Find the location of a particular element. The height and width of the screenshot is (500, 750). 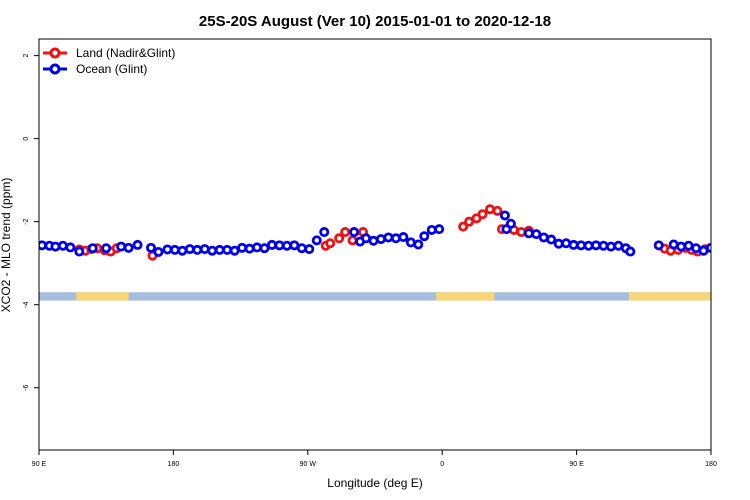

x-tick-label: 90 W is located at coordinates (308, 464).